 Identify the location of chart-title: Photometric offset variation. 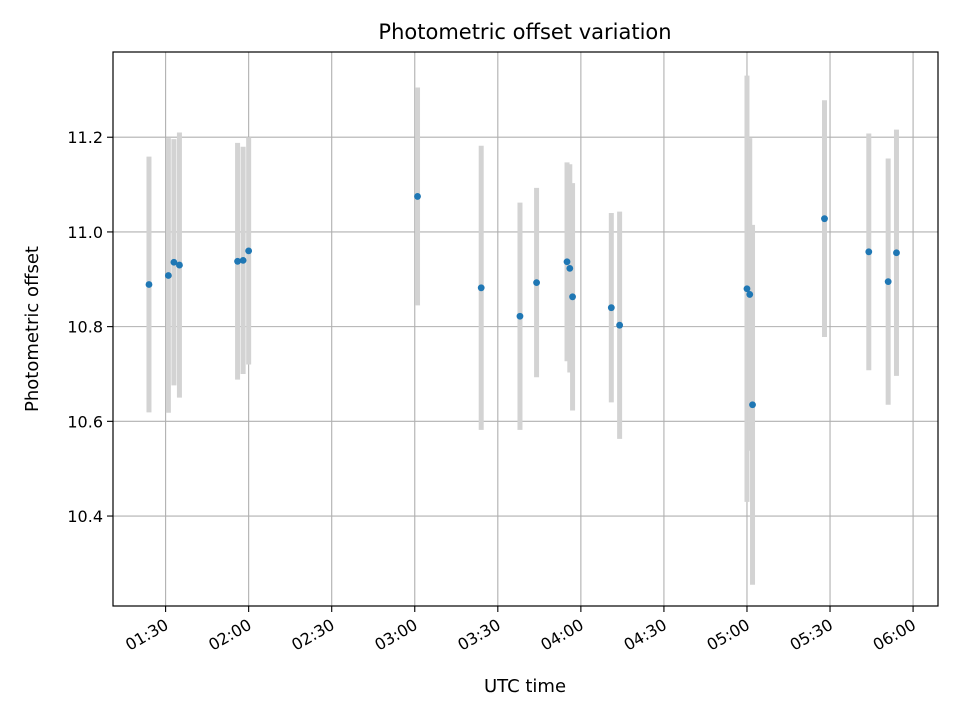
(524, 32).